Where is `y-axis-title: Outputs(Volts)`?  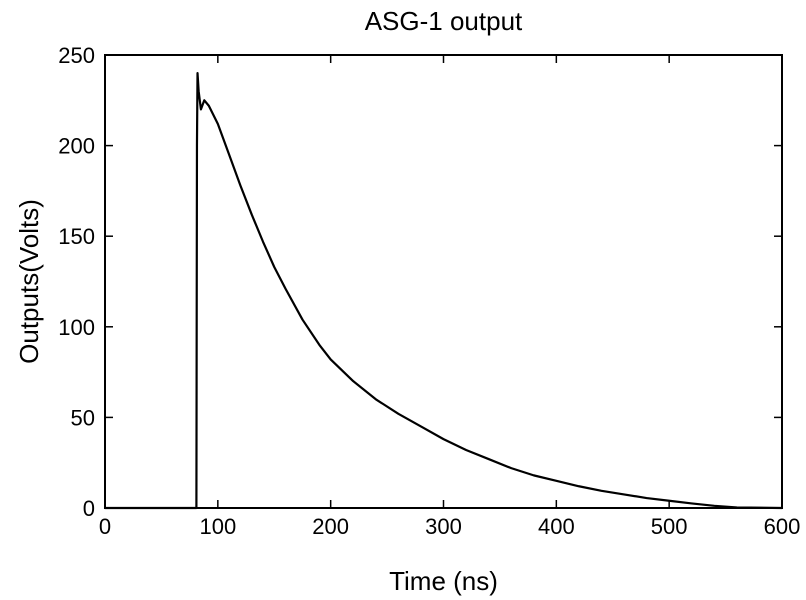
y-axis-title: Outputs(Volts) is located at coordinates (29, 281).